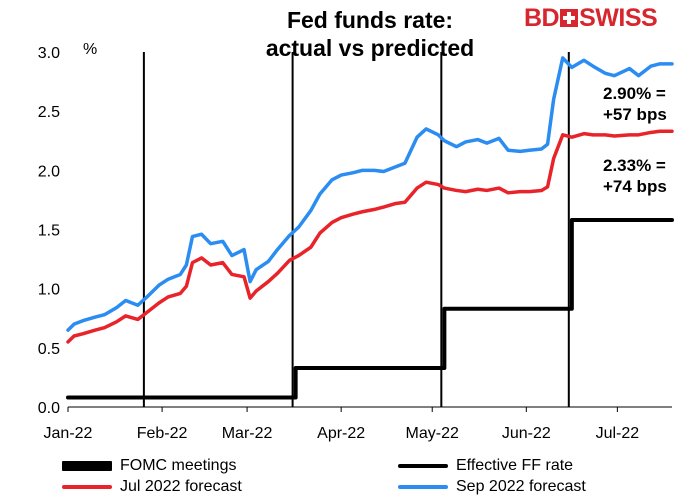 The image size is (699, 499). What do you see at coordinates (49, 112) in the screenshot?
I see `y-tick-label: 2.5` at bounding box center [49, 112].